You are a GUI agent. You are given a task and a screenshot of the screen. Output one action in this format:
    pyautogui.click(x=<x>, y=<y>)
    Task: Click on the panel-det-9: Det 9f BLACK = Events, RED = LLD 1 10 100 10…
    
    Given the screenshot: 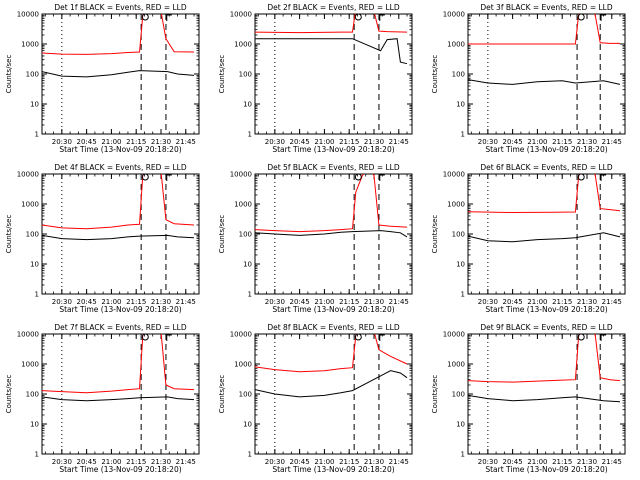 What is the action you would take?
    pyautogui.click(x=528, y=398)
    